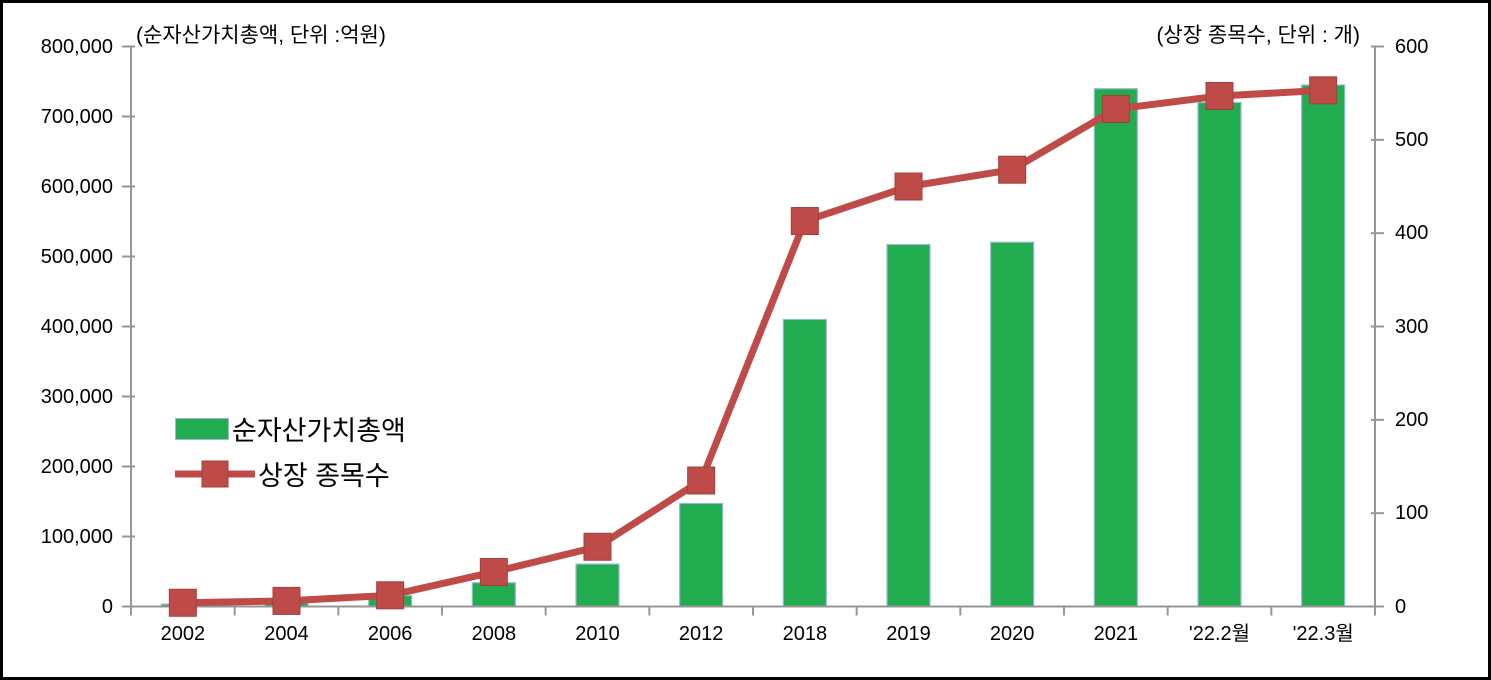 The image size is (1491, 680). Describe the element at coordinates (1012, 424) in the screenshot. I see `bar-2020` at that location.